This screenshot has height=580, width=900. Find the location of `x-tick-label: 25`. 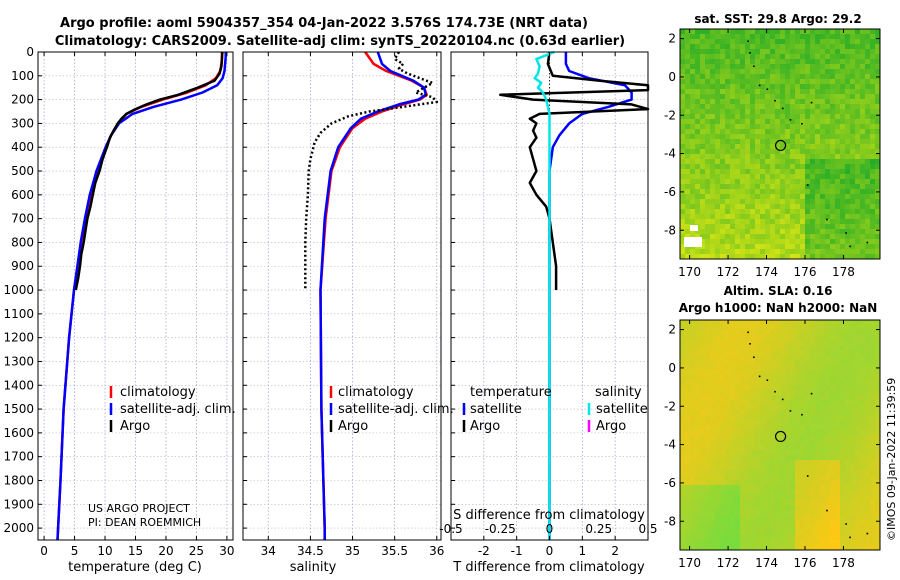

x-tick-label: 25 is located at coordinates (196, 551).